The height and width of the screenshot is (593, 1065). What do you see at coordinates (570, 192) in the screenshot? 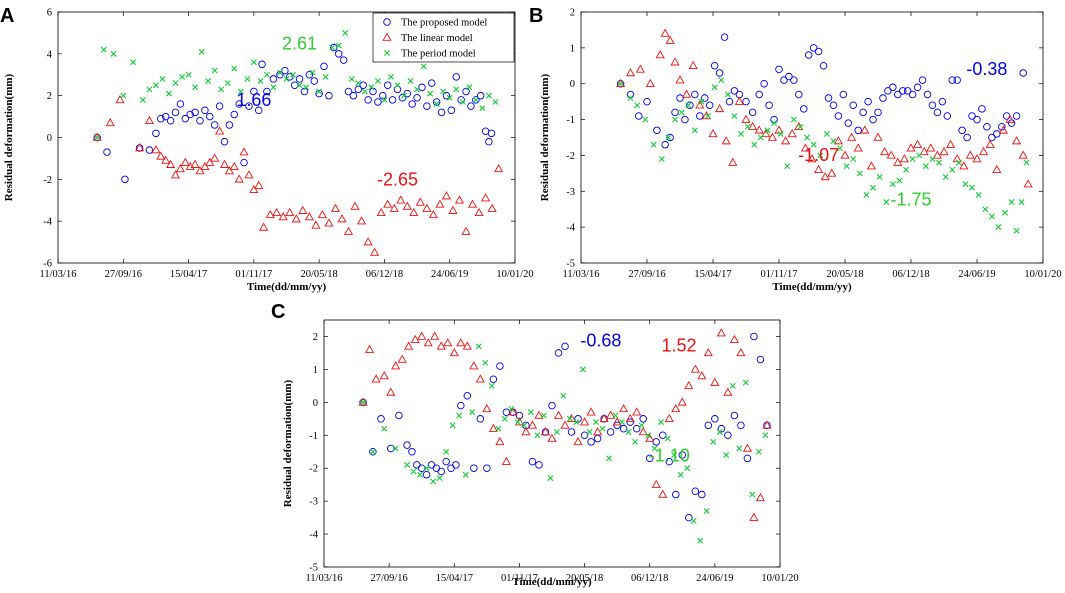
I see `y-tick-label: -3` at bounding box center [570, 192].